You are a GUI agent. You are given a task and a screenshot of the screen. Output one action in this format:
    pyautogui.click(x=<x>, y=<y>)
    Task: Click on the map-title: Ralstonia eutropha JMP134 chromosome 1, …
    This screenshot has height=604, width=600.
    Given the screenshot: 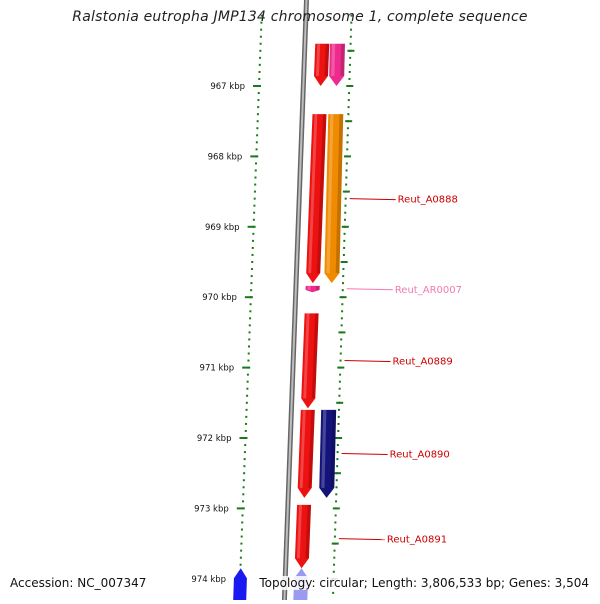 What is the action you would take?
    pyautogui.click(x=300, y=17)
    